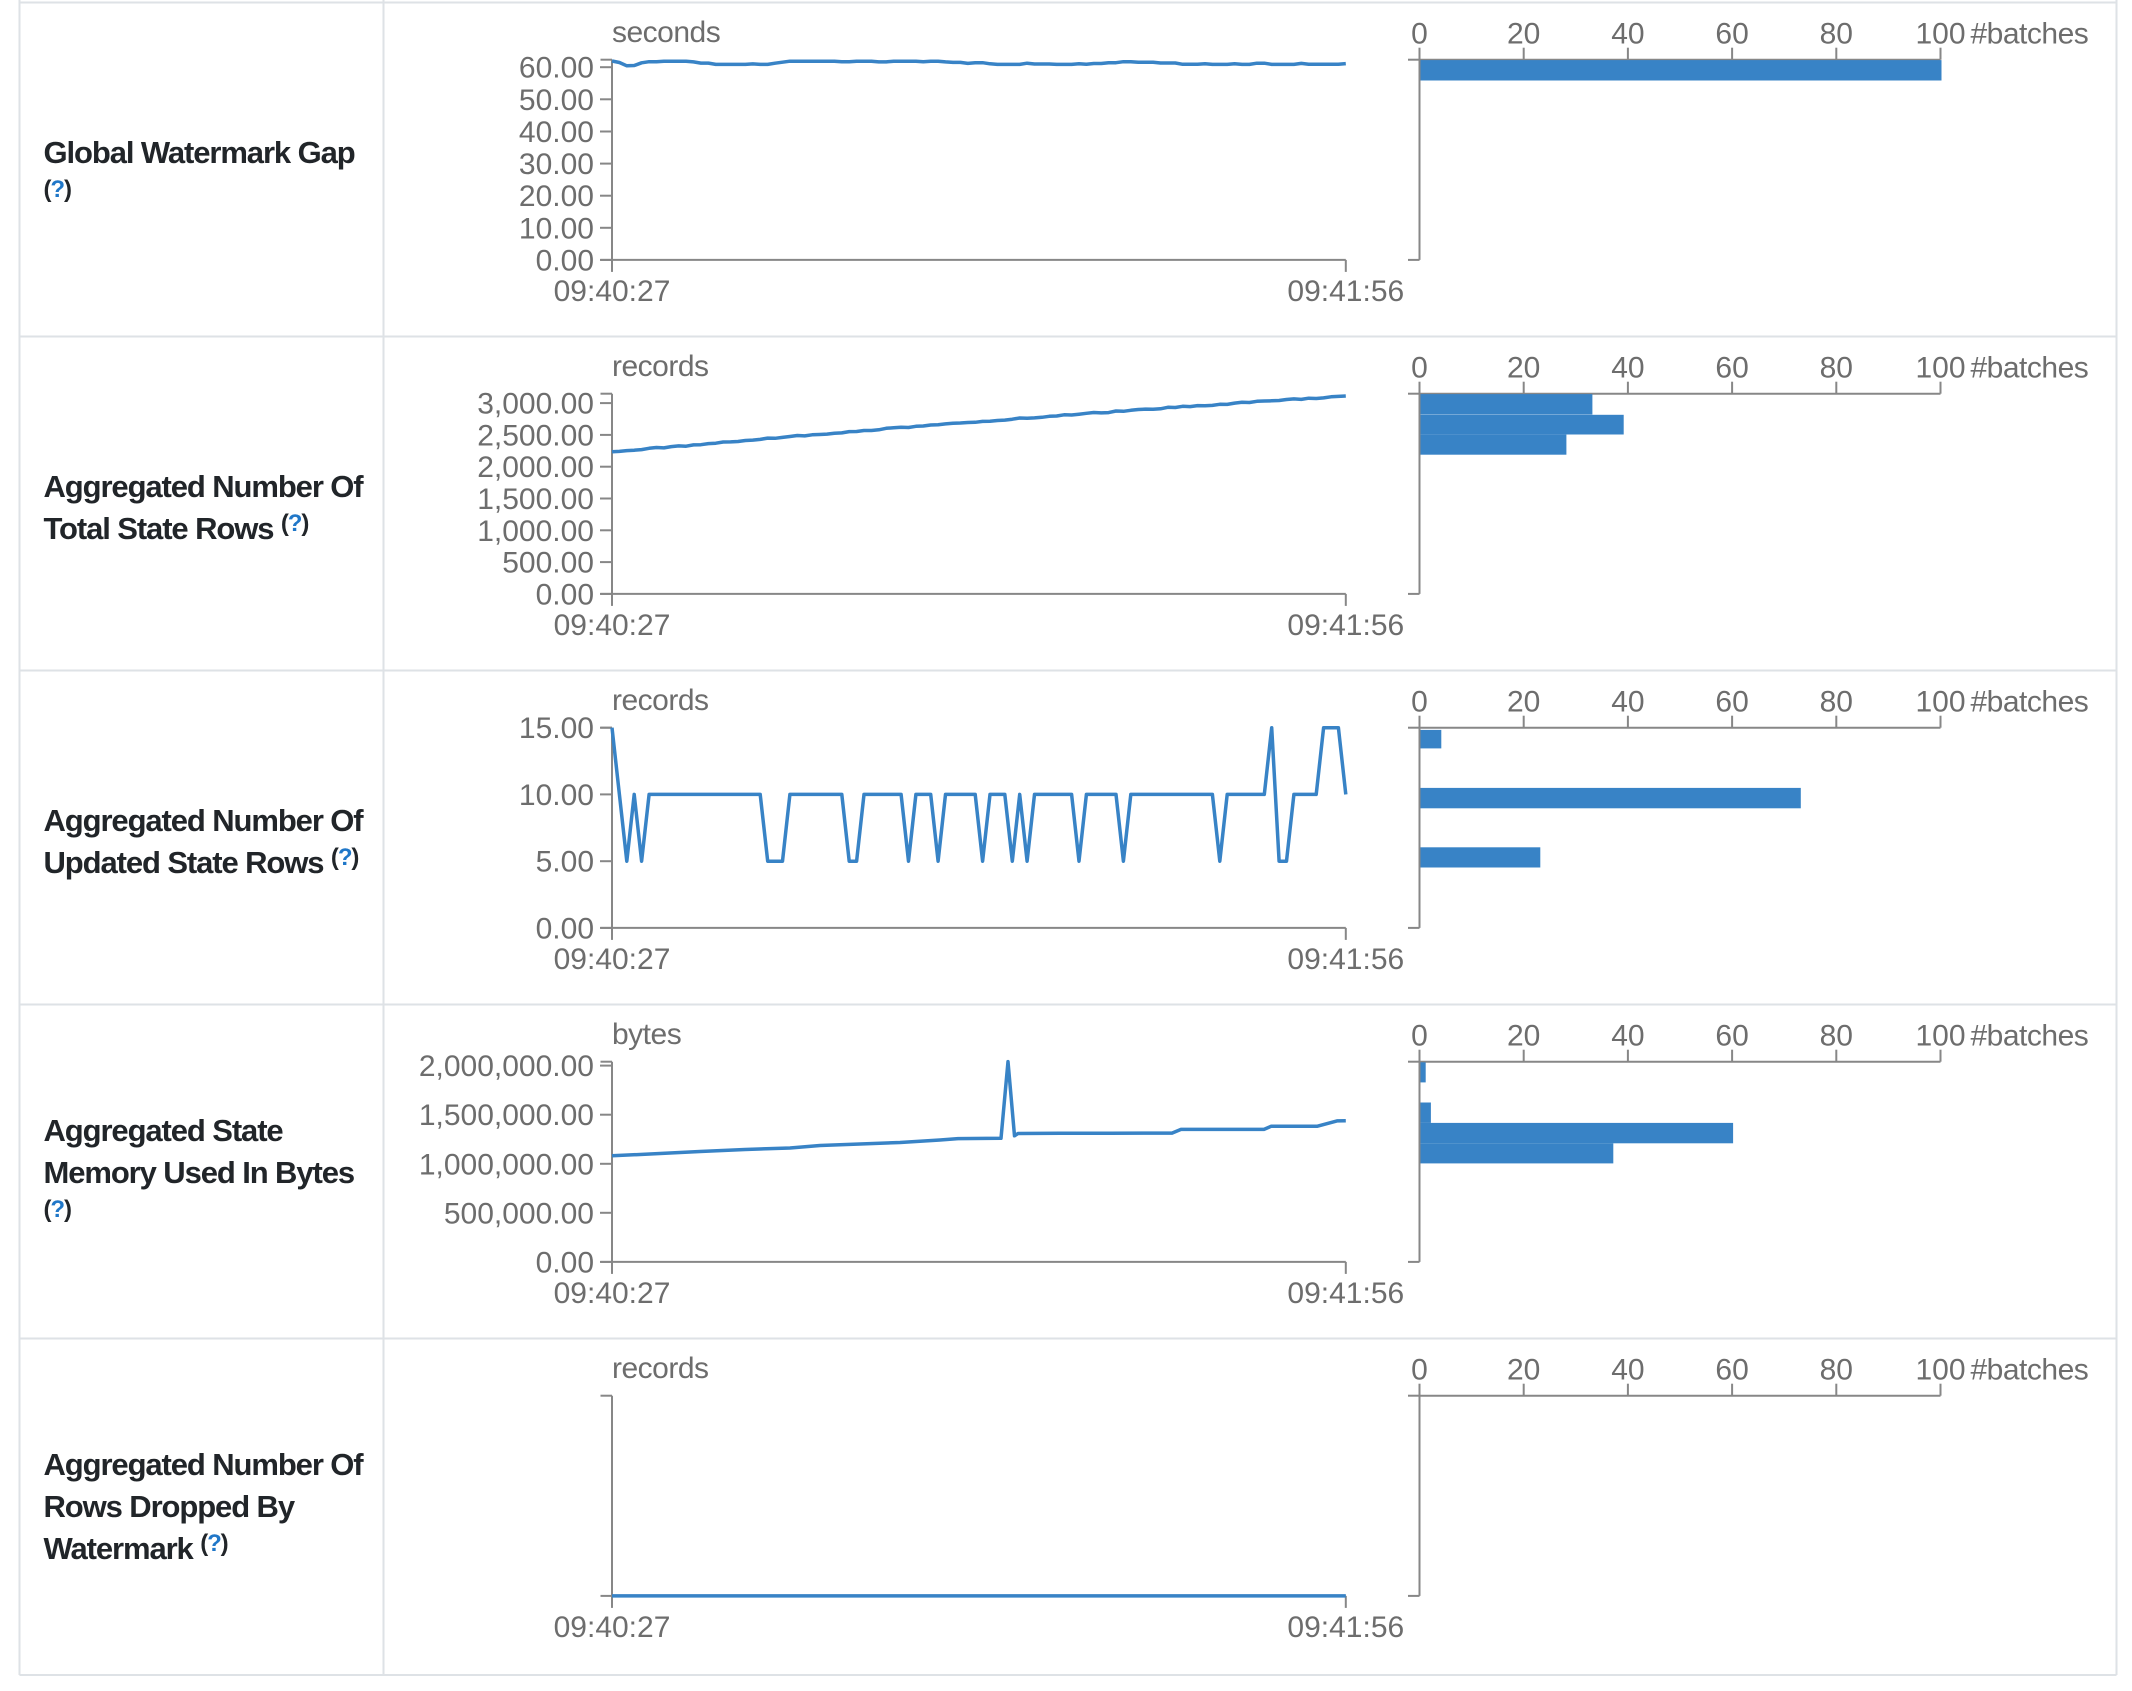 The height and width of the screenshot is (1691, 2132). What do you see at coordinates (506, 1164) in the screenshot?
I see `svg-text: 1,000,000.00` at bounding box center [506, 1164].